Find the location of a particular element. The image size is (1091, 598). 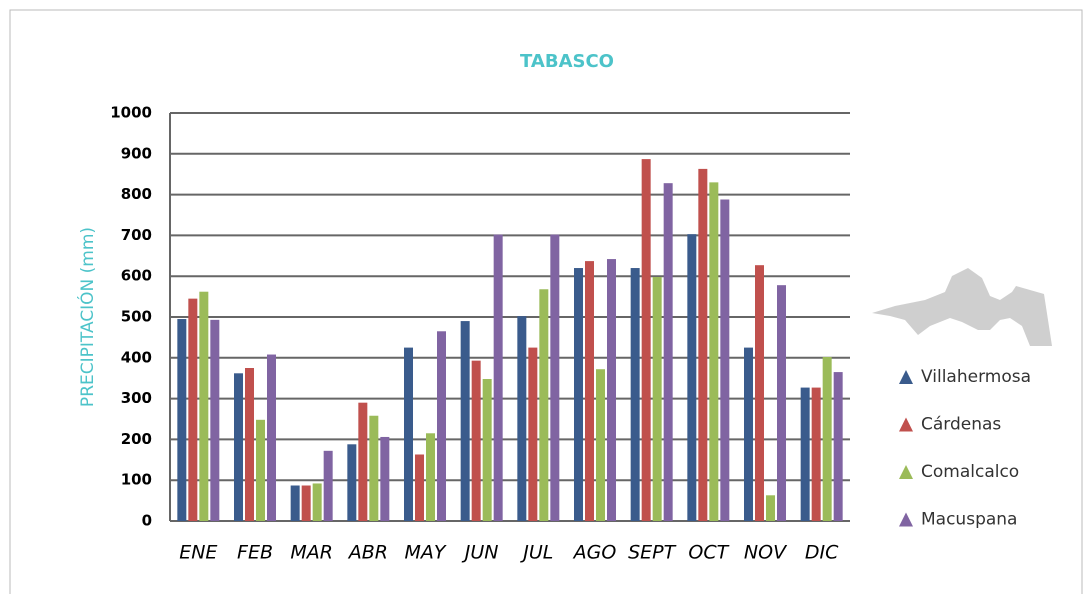

x-tick-label: JUN is located at coordinates (480, 553).